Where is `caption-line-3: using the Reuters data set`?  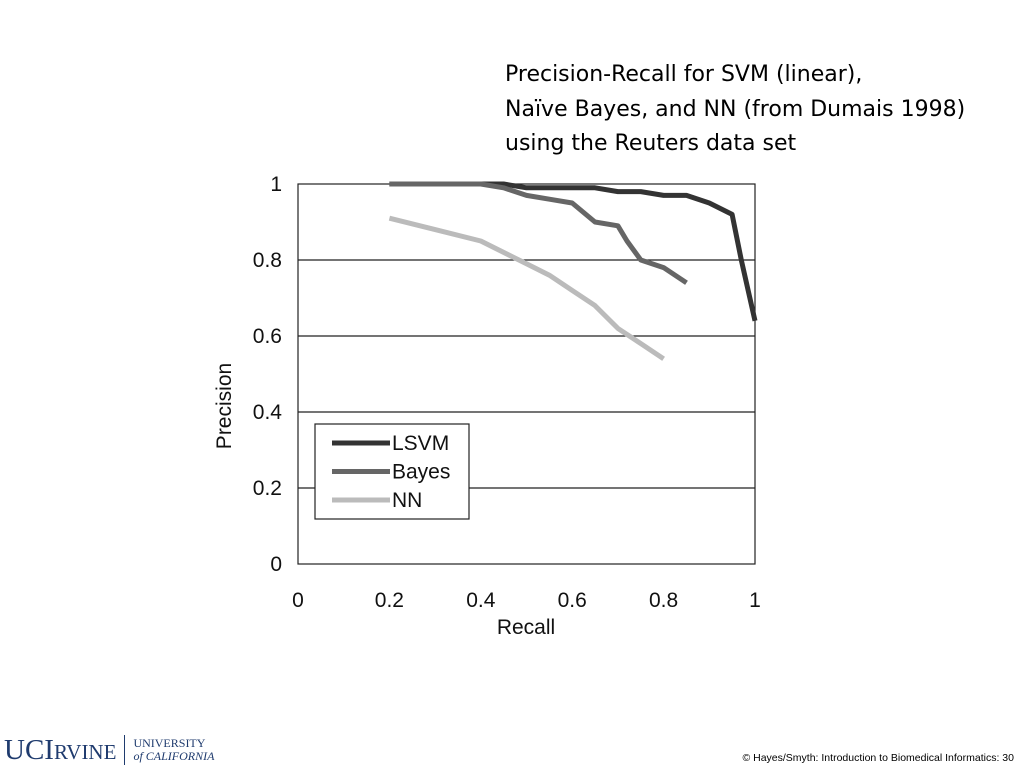 caption-line-3: using the Reuters data set is located at coordinates (651, 143).